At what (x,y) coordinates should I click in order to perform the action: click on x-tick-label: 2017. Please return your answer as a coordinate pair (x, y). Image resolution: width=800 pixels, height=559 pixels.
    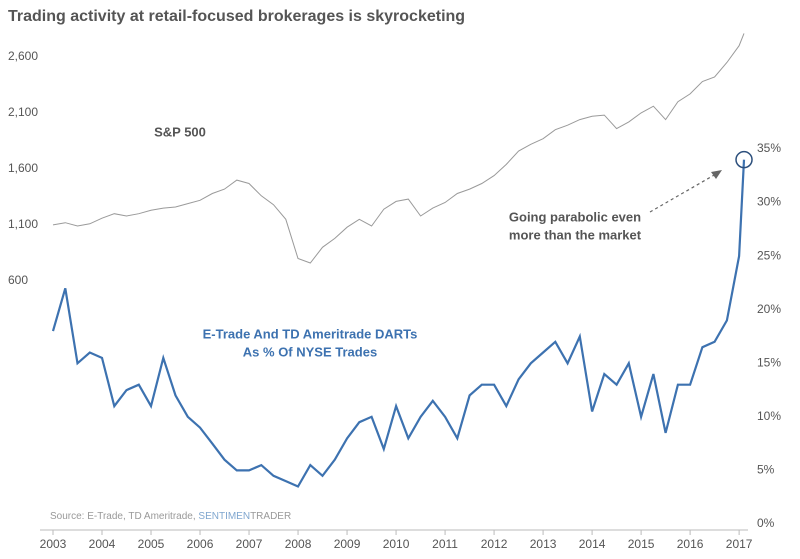
    Looking at the image, I should click on (739, 544).